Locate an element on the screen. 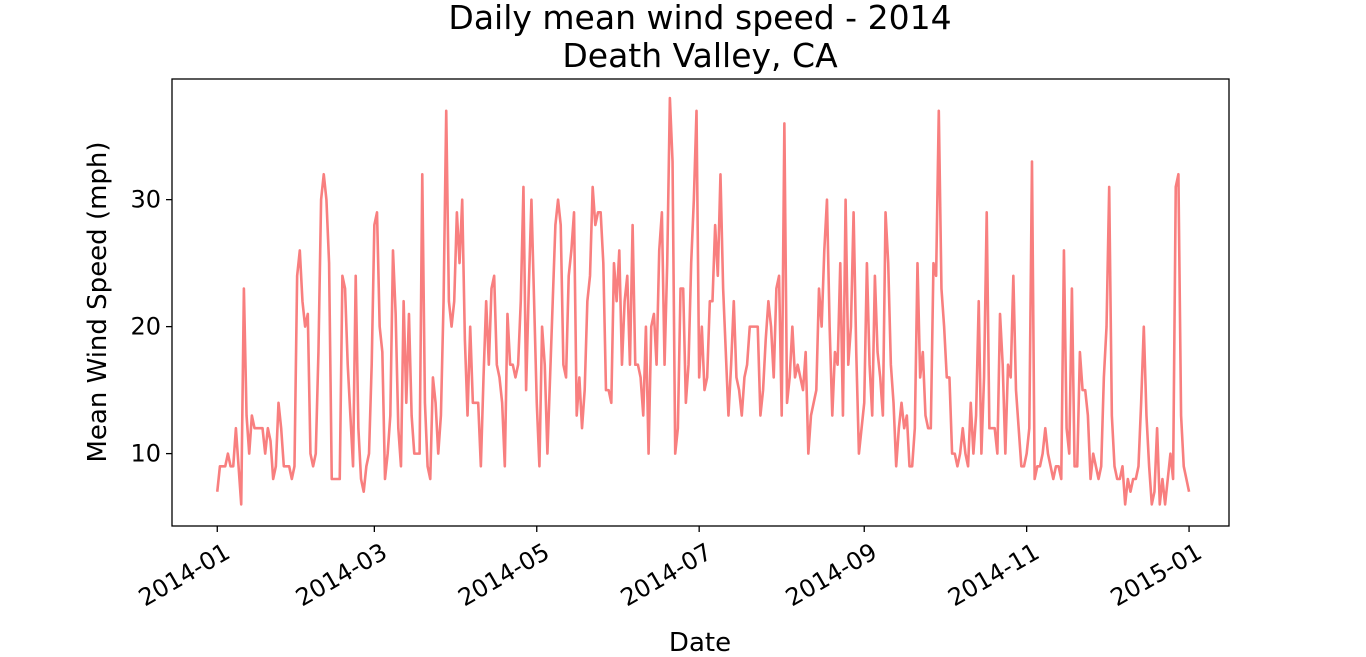 This screenshot has width=1366, height=657. x-tick-label-6: 2015-01 is located at coordinates (1156, 575).